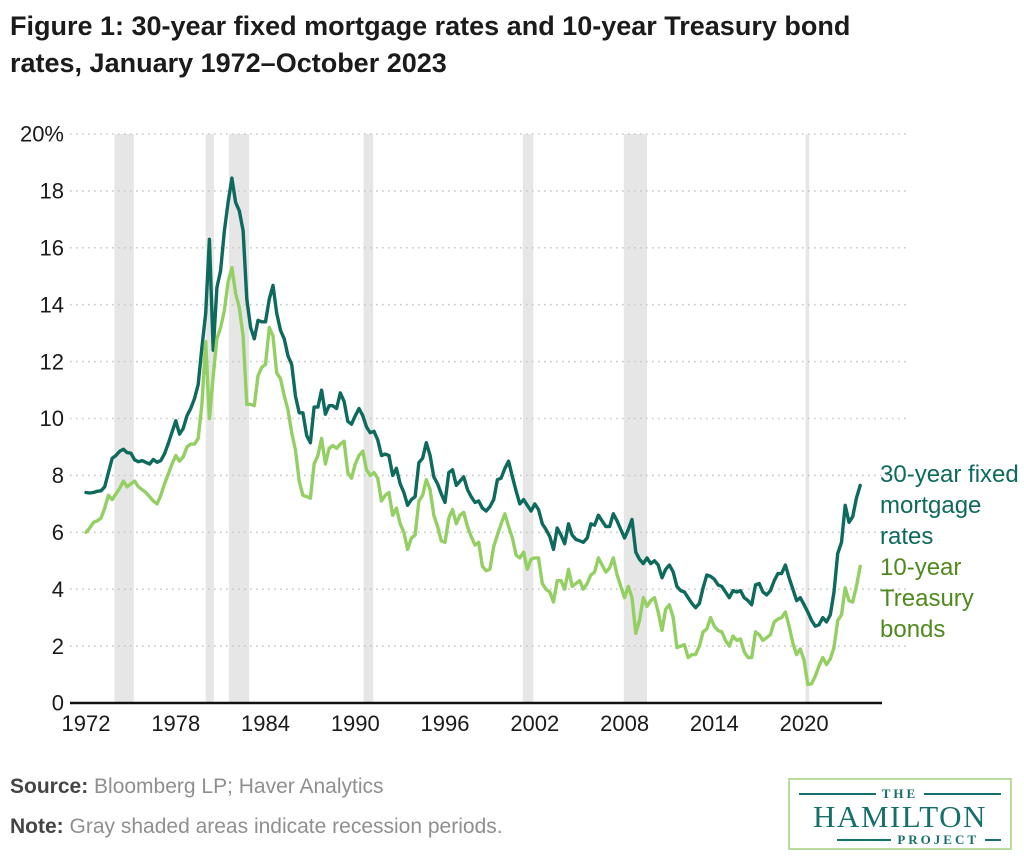 This screenshot has height=858, width=1024. I want to click on y-axis-tick-label: 10, so click(52, 418).